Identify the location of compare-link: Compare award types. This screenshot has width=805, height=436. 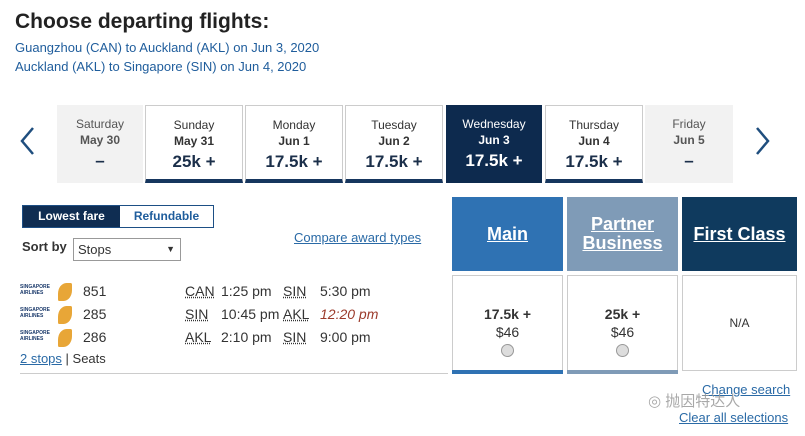
(358, 237).